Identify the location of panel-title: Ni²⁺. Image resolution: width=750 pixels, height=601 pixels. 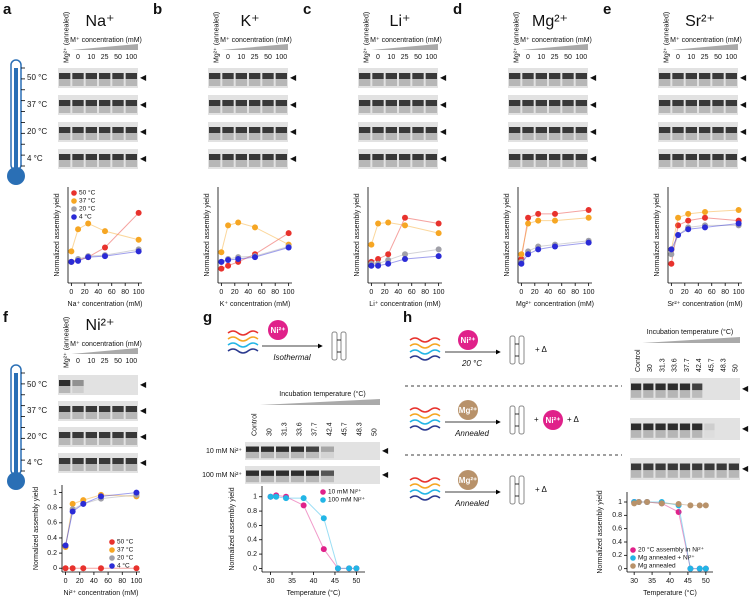
(100, 325).